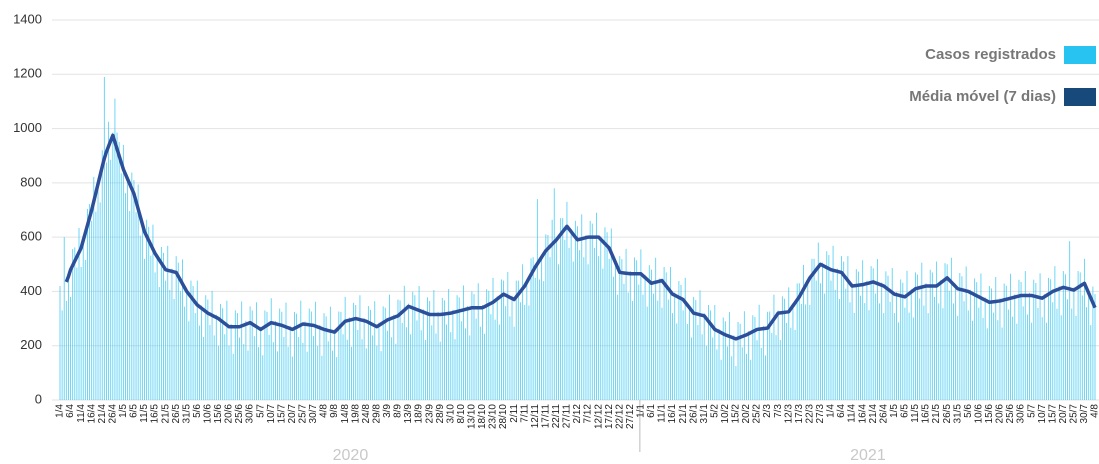 The height and width of the screenshot is (464, 1099). I want to click on x-tick-label: 10/6, so click(978, 414).